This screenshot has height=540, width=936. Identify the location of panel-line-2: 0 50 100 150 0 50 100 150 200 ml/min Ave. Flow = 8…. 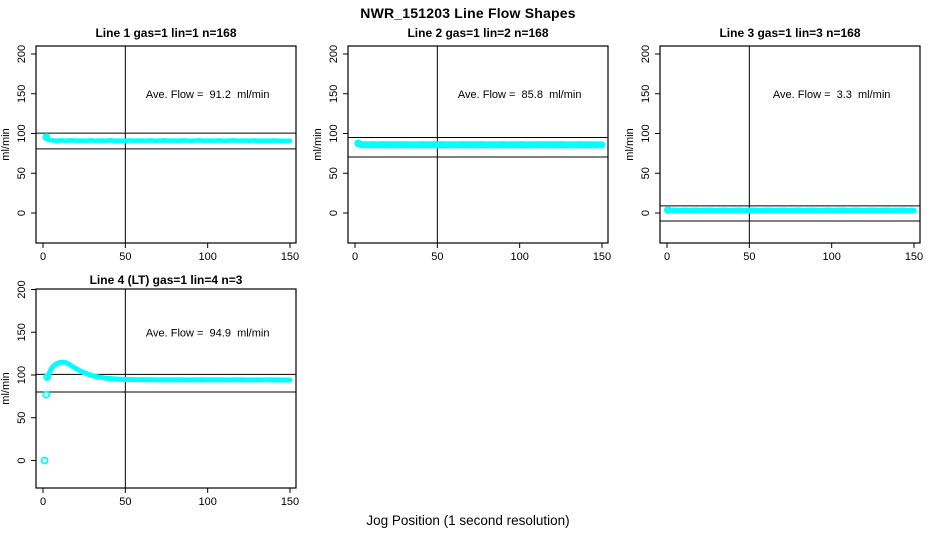
(461, 144).